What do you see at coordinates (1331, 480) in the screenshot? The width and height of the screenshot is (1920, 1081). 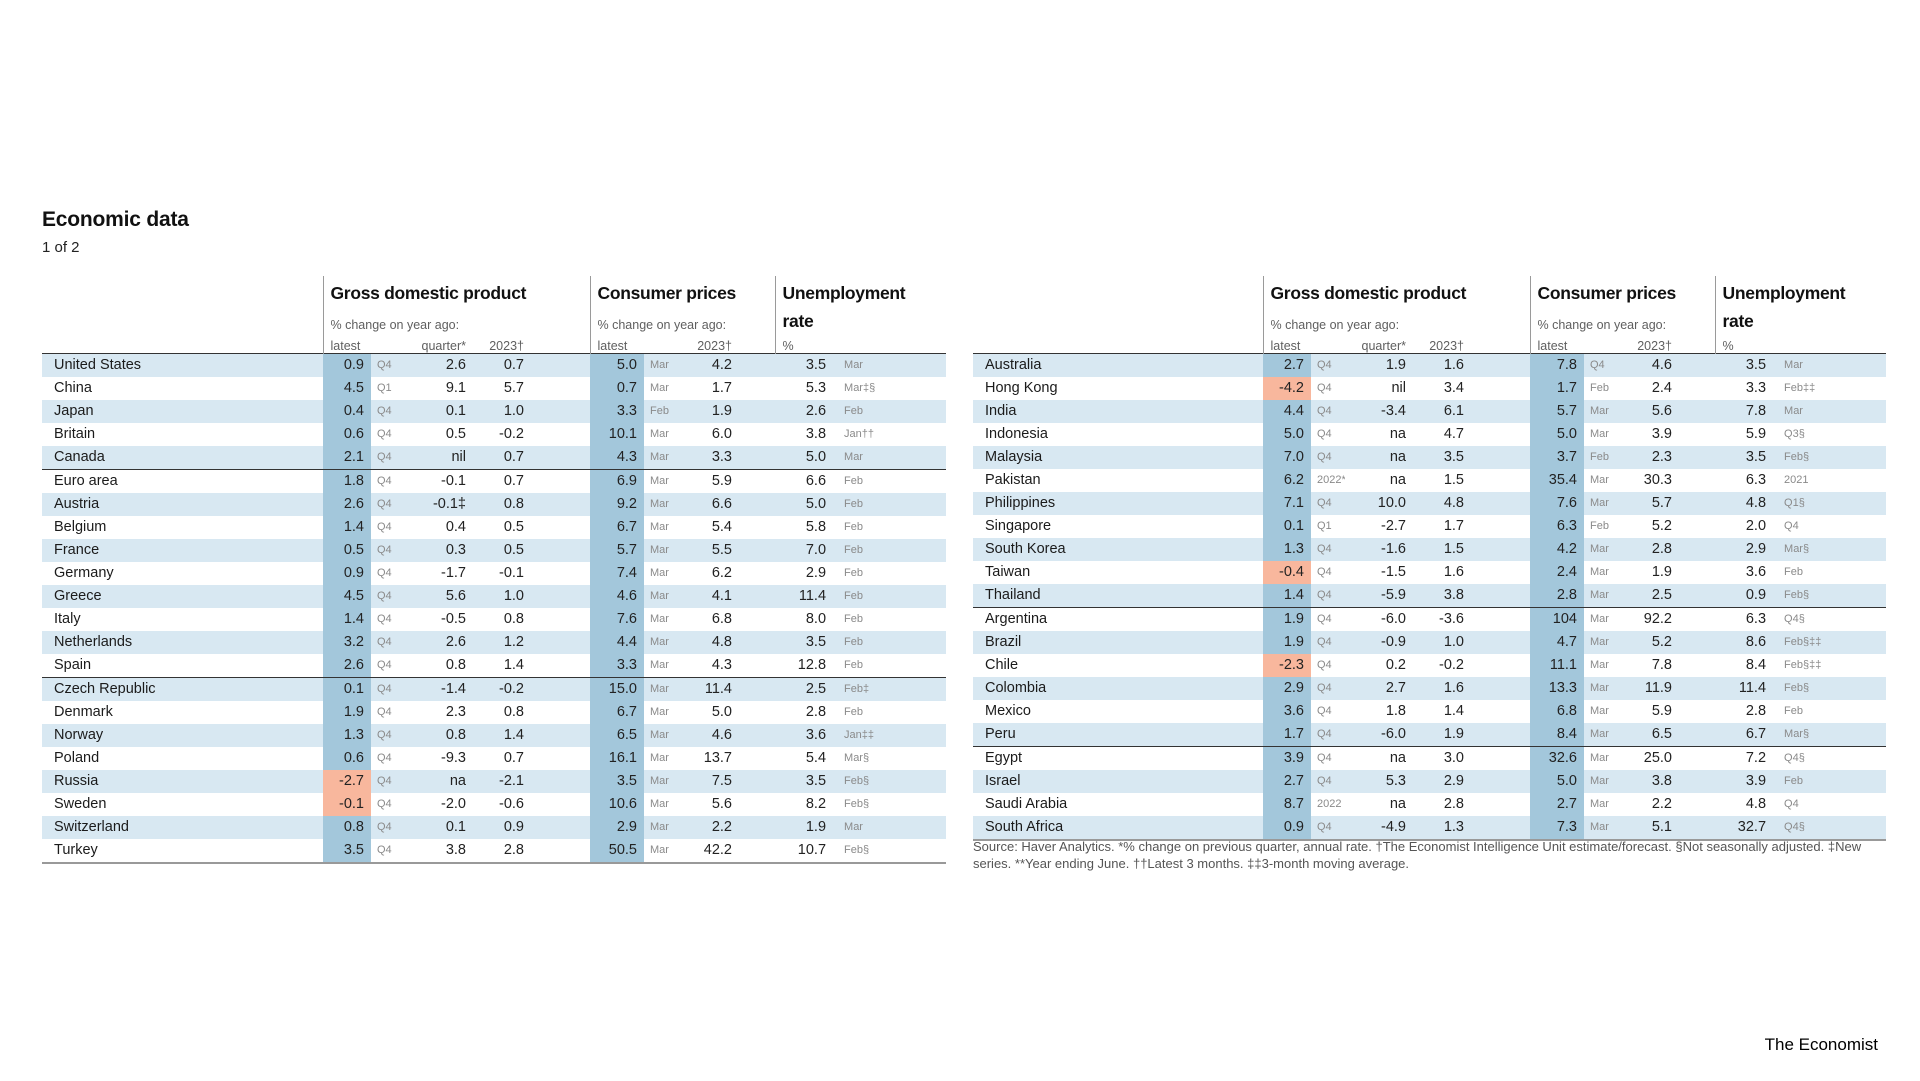 I see `gdp-period-cell: 2022**` at bounding box center [1331, 480].